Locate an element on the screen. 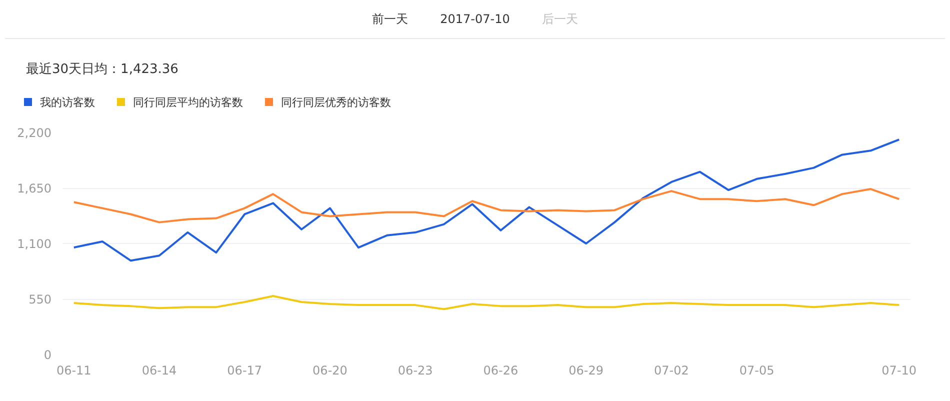 The image size is (950, 401). legend-label: 同行同层优秀的访客数 is located at coordinates (335, 102).